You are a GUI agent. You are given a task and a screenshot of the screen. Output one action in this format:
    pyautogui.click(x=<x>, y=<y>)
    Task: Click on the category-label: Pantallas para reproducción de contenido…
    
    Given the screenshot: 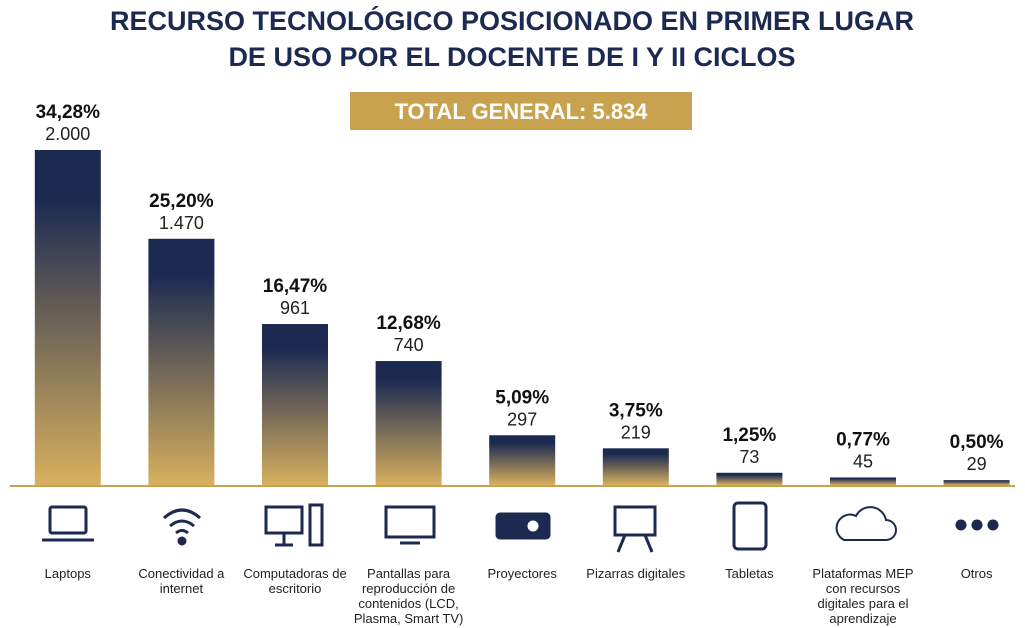 What is the action you would take?
    pyautogui.click(x=408, y=596)
    